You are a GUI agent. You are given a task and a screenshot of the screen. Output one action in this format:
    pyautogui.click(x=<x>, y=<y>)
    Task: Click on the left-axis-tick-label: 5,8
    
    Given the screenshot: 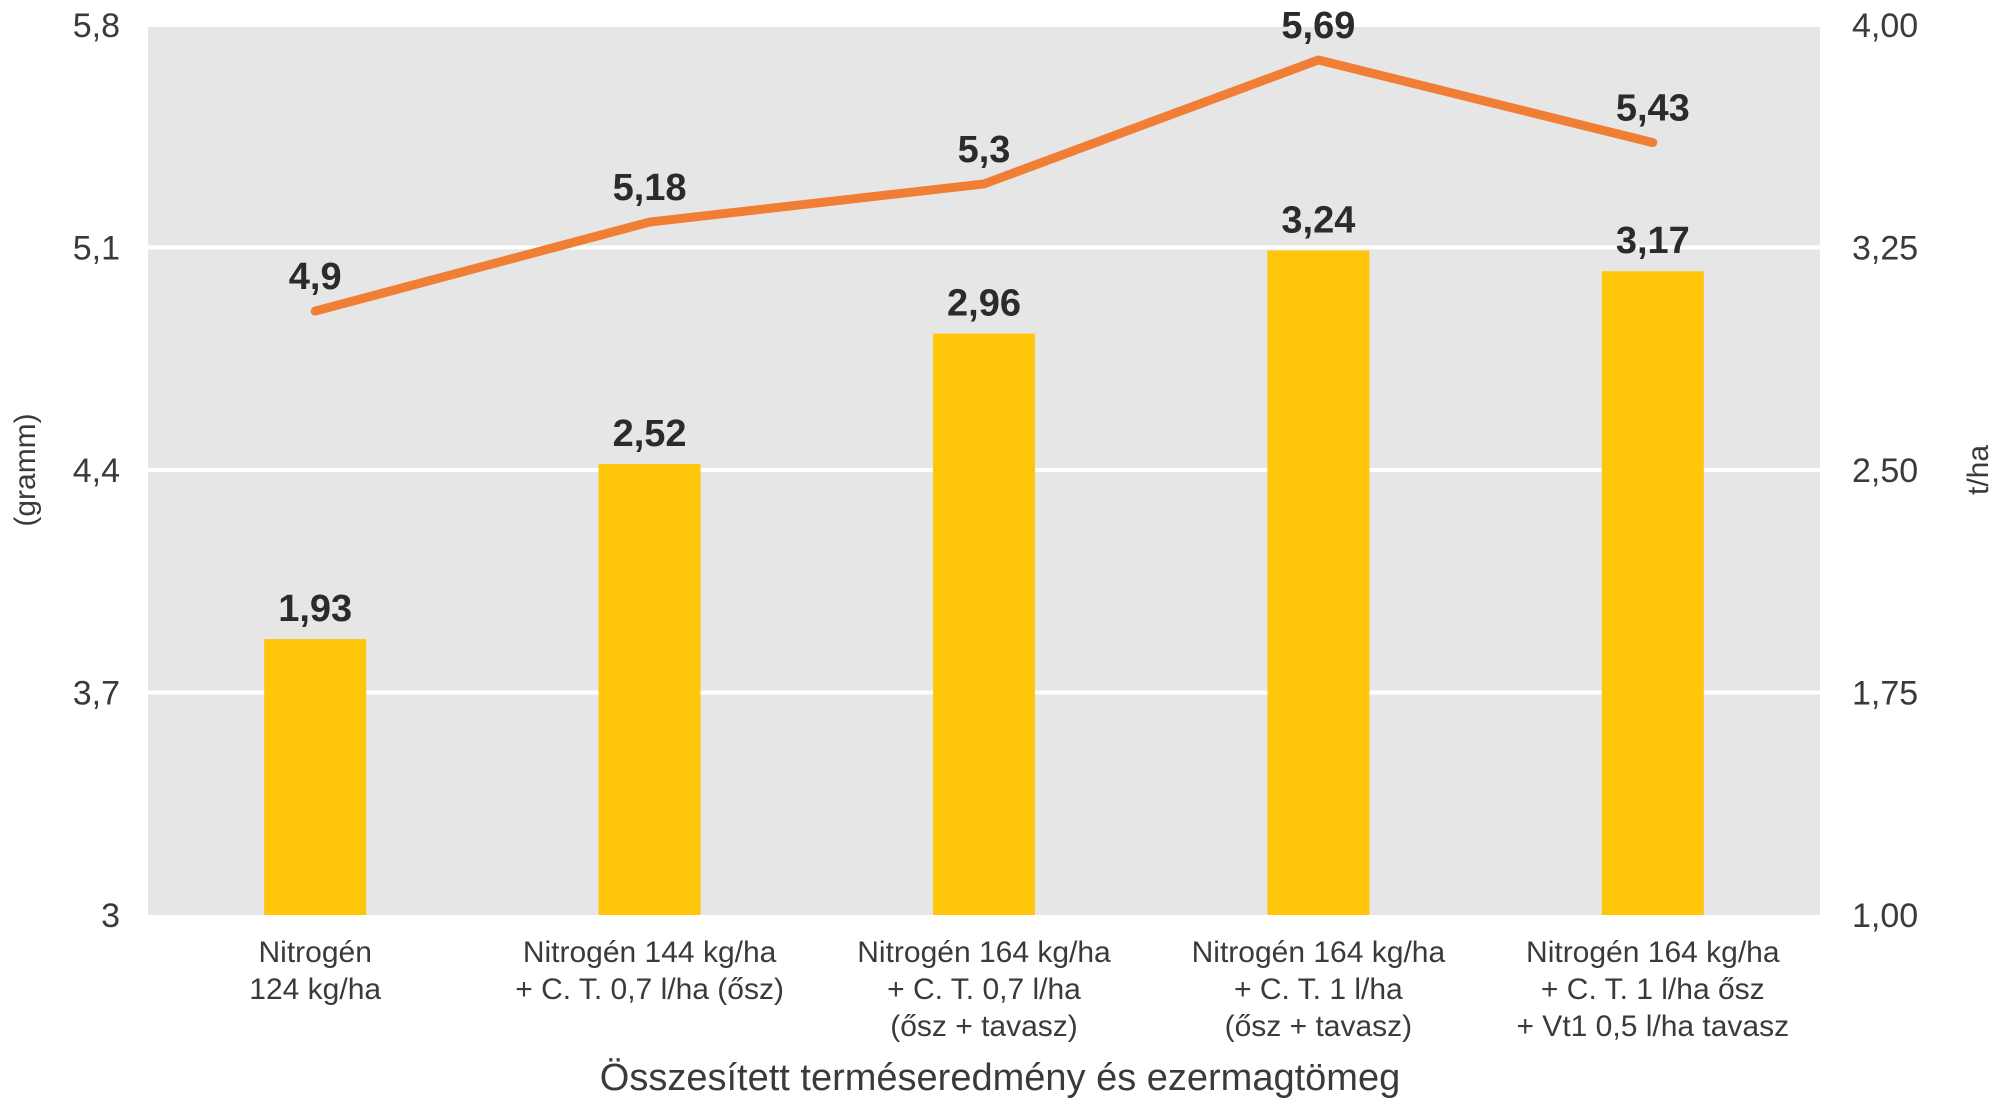 What is the action you would take?
    pyautogui.click(x=96, y=26)
    